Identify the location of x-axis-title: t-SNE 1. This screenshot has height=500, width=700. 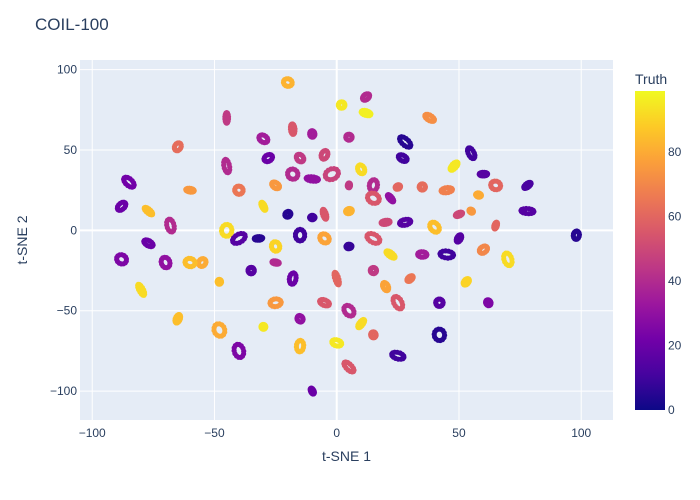
(346, 456).